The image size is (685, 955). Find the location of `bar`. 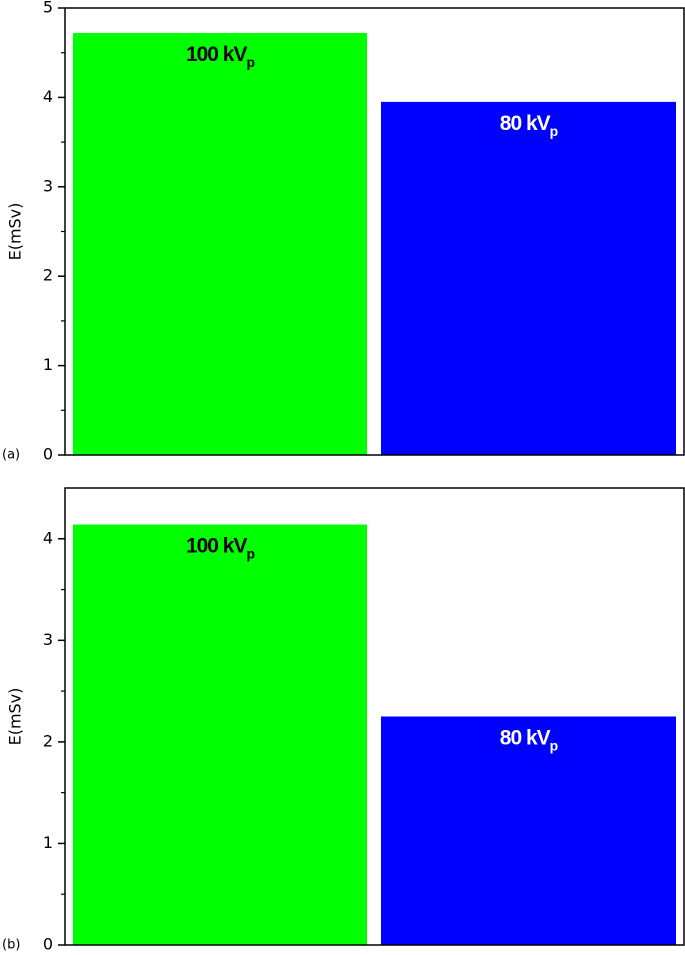

bar is located at coordinates (528, 830).